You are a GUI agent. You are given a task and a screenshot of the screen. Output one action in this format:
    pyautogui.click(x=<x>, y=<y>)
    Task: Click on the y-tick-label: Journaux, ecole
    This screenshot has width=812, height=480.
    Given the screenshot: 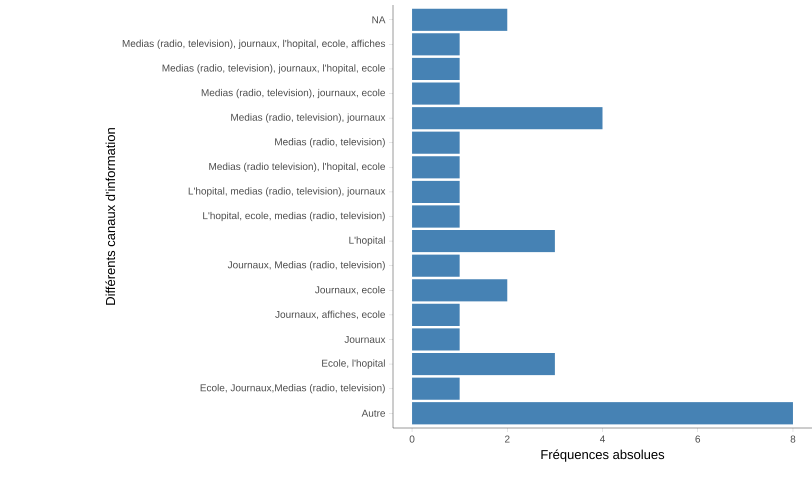 What is the action you would take?
    pyautogui.click(x=350, y=290)
    